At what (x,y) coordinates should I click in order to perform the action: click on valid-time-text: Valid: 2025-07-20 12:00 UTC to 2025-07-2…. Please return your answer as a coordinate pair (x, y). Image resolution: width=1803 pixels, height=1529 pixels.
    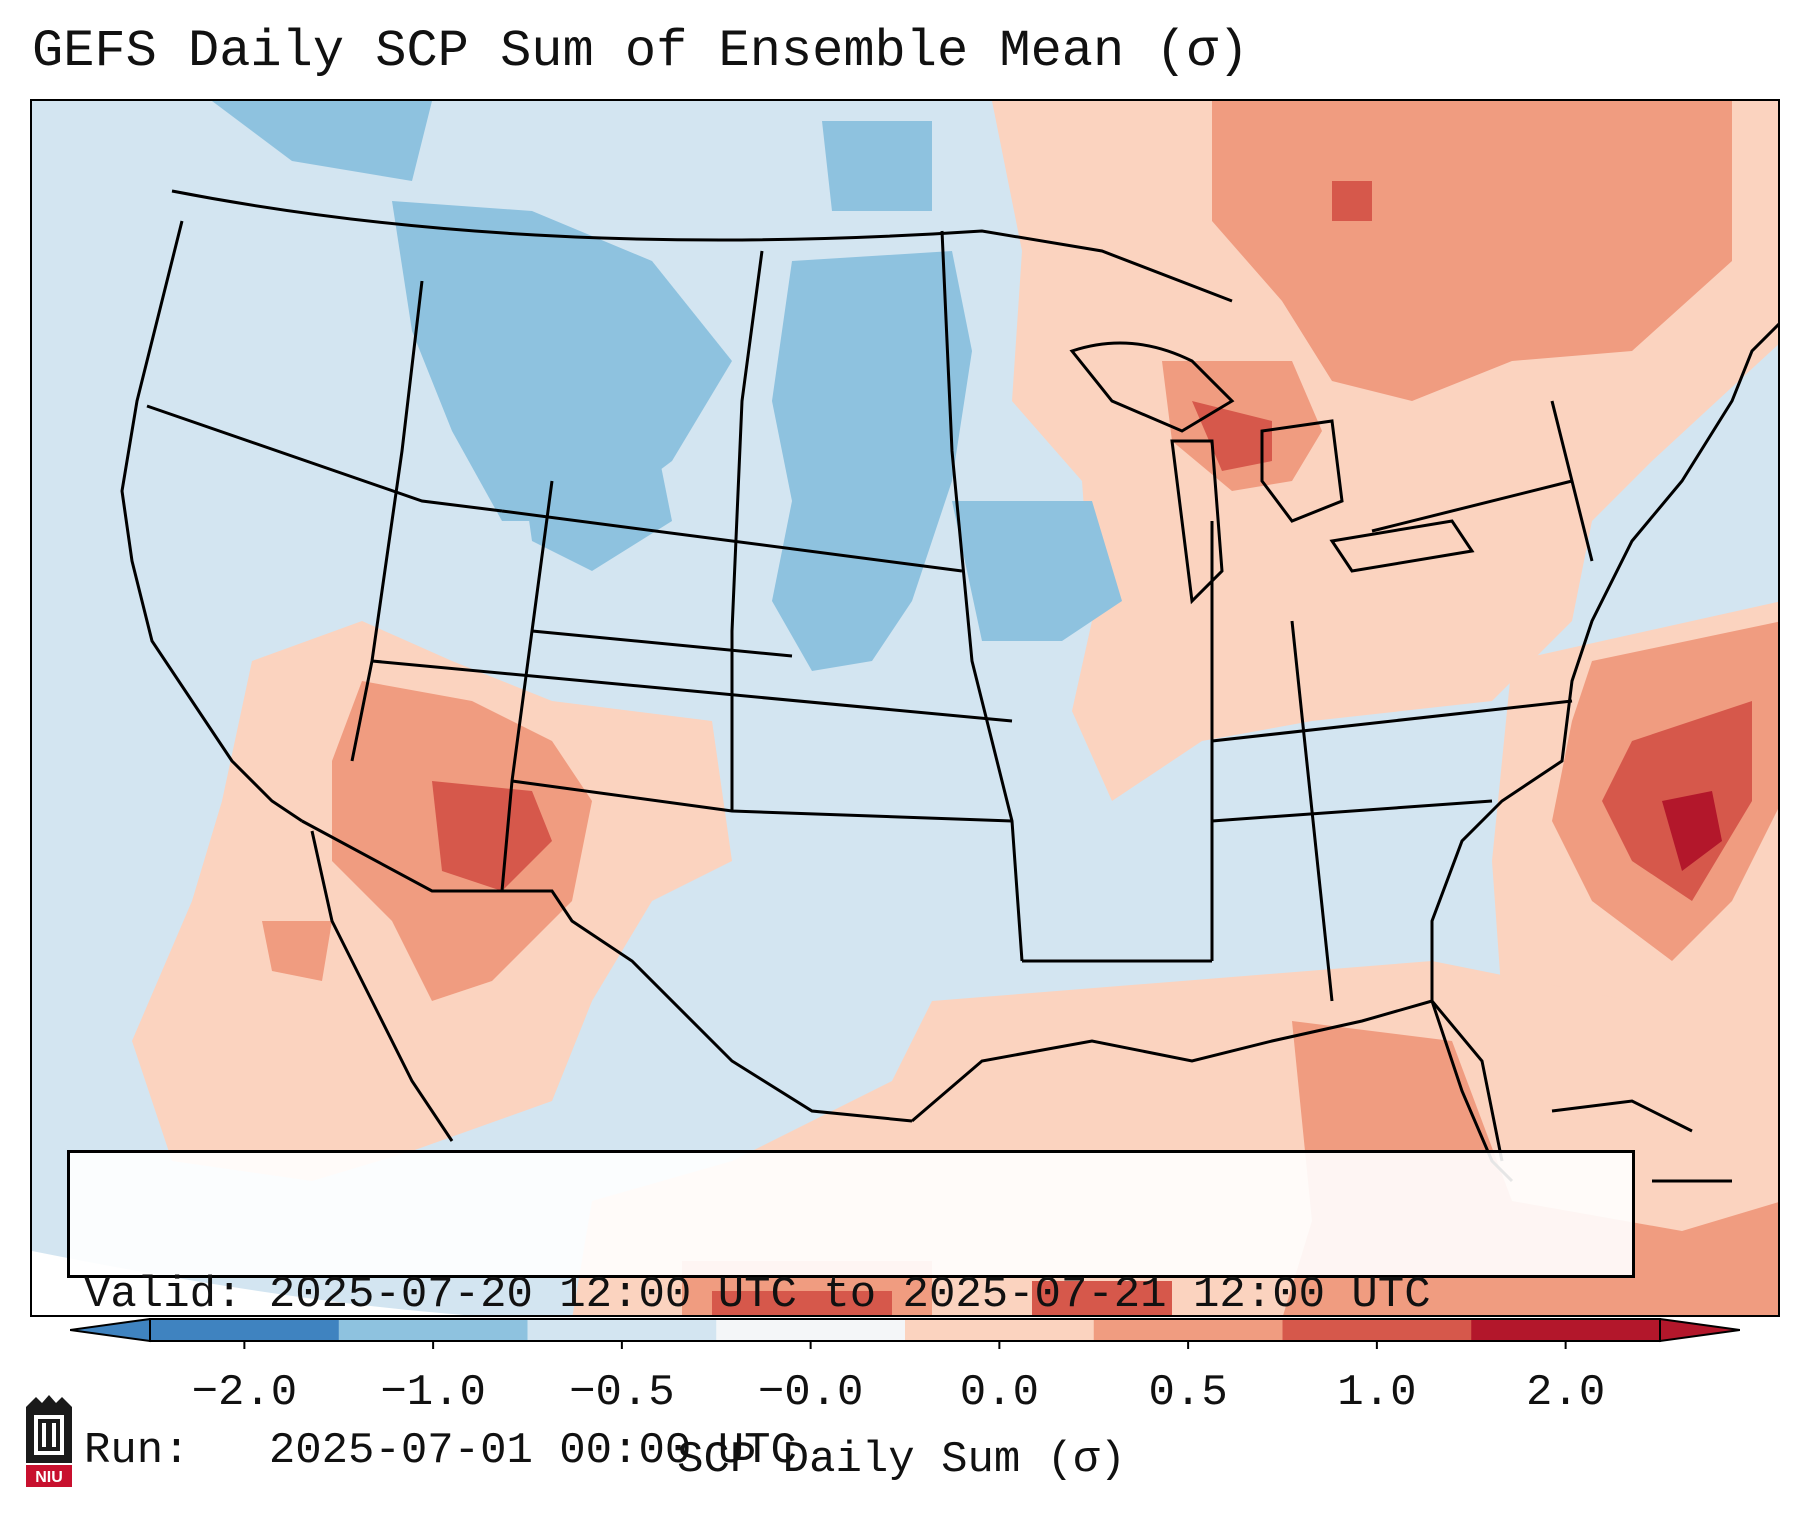
    Looking at the image, I should click on (757, 1295).